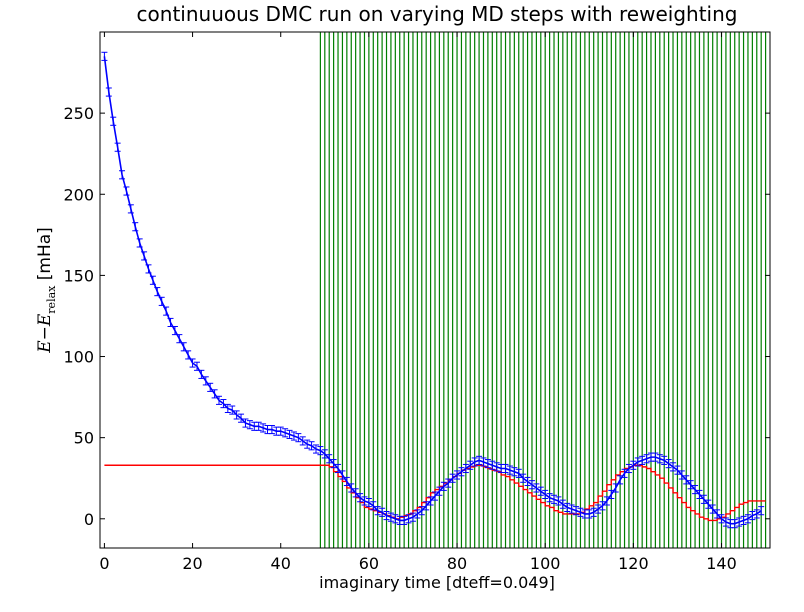 The height and width of the screenshot is (612, 804). Describe the element at coordinates (45, 320) in the screenshot. I see `y-axis-label-subvar: E` at that location.